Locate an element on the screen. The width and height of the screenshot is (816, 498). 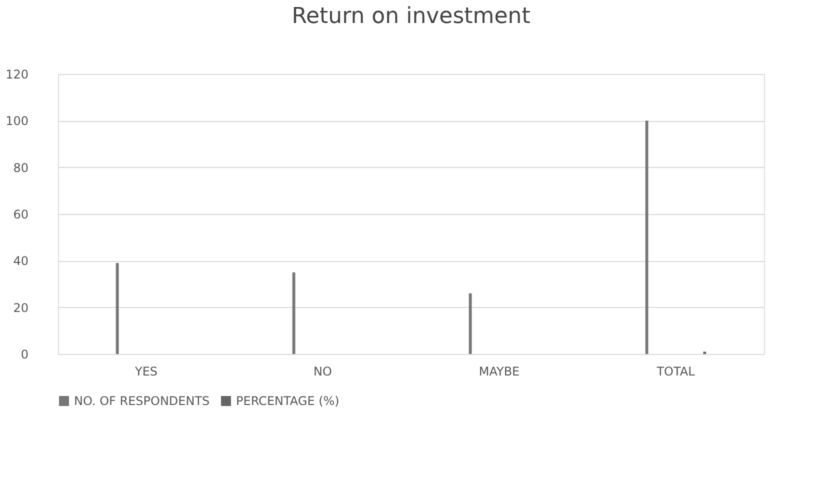
legend-label: PERCENTAGE (%) is located at coordinates (288, 401).